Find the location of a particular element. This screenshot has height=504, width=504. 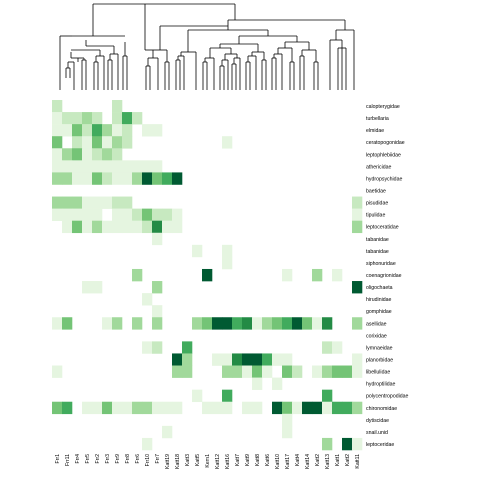

row-label: baetidae is located at coordinates (376, 192).